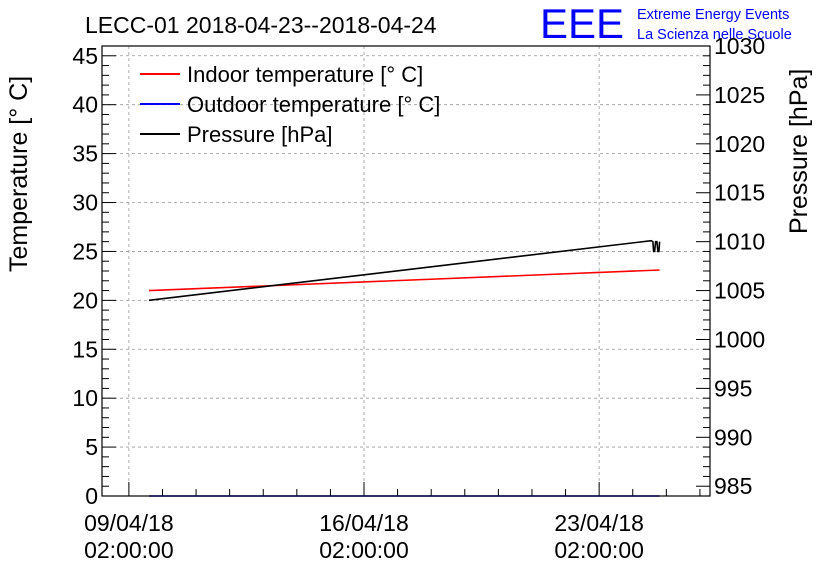 The height and width of the screenshot is (572, 836). What do you see at coordinates (404, 280) in the screenshot?
I see `series-indoor-line` at bounding box center [404, 280].